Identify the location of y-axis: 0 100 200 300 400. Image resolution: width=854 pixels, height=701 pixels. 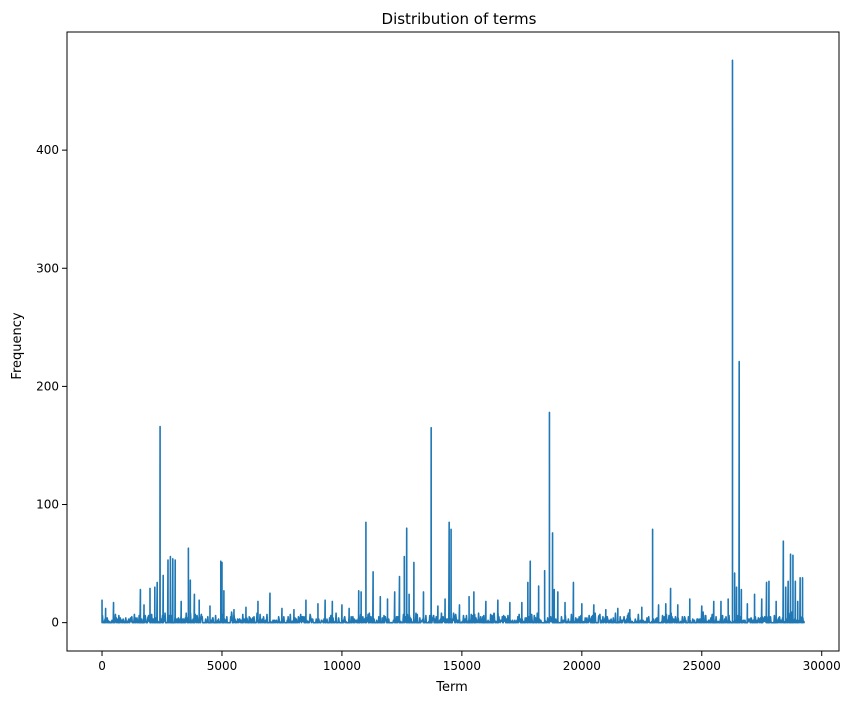
(51, 386).